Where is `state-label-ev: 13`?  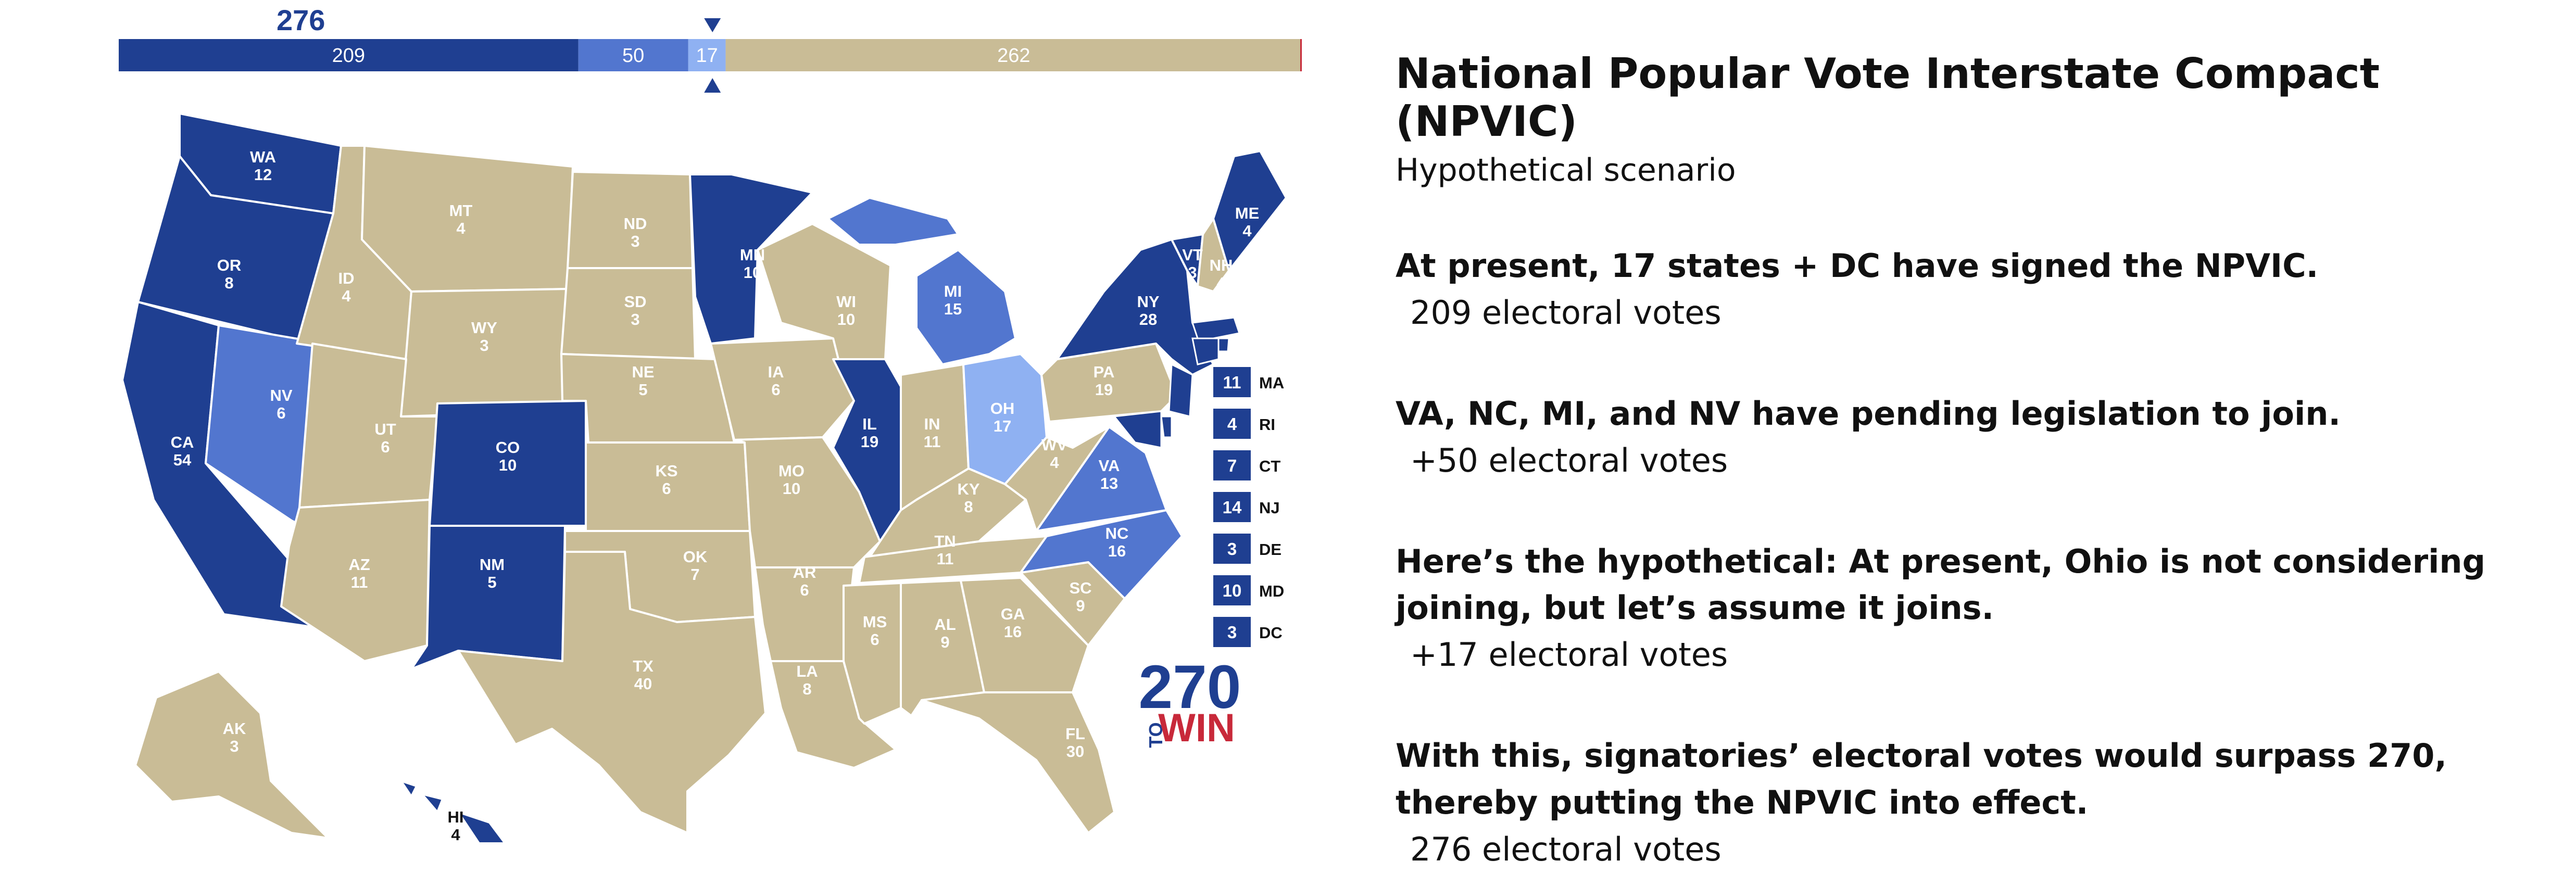
state-label-ev: 13 is located at coordinates (1109, 483).